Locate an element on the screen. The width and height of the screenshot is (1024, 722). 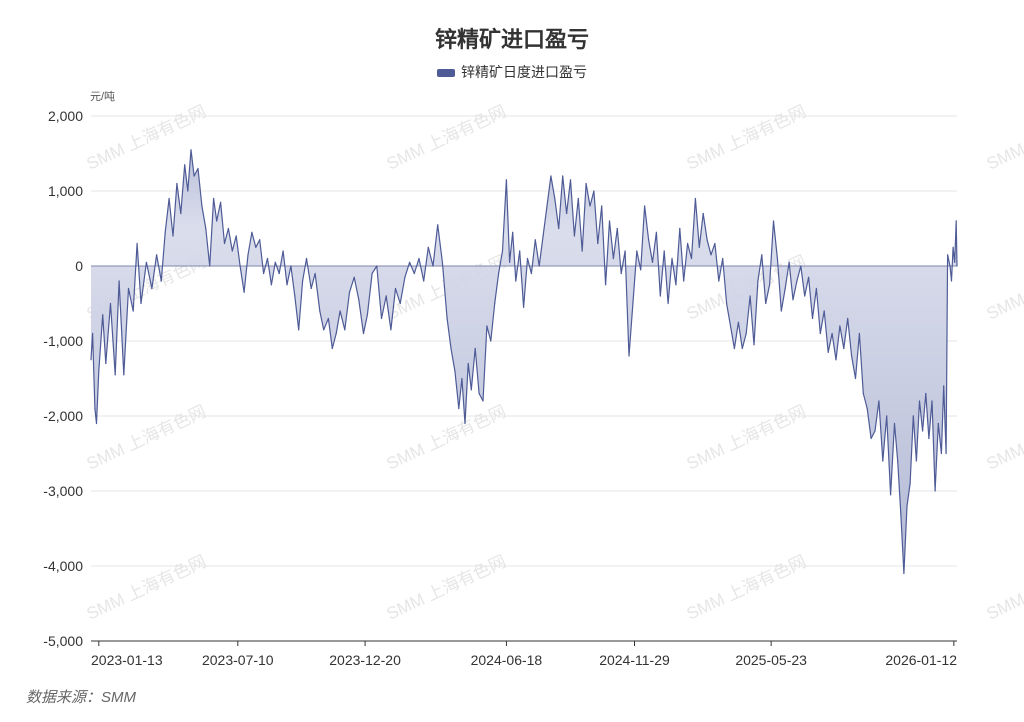
y-tick-label: -1,000 is located at coordinates (63, 341).